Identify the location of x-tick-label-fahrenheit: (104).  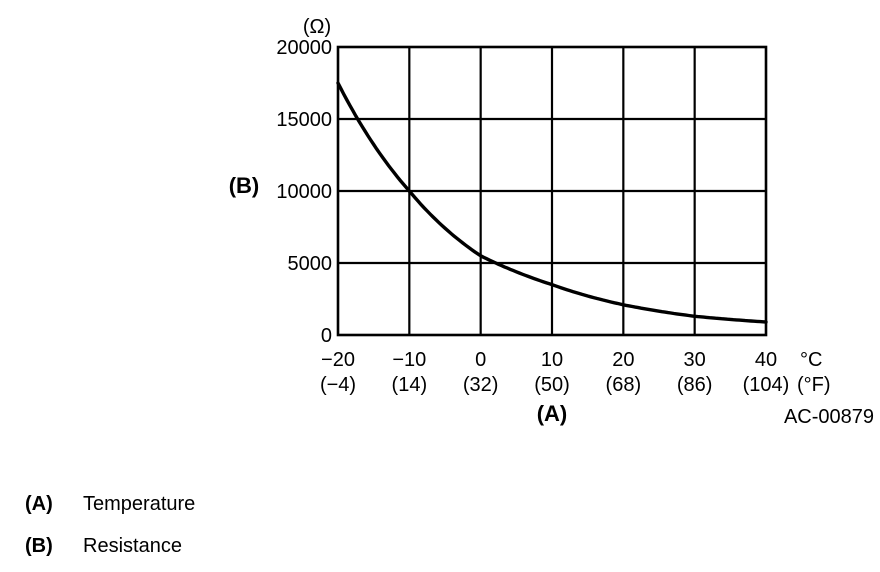
(766, 385).